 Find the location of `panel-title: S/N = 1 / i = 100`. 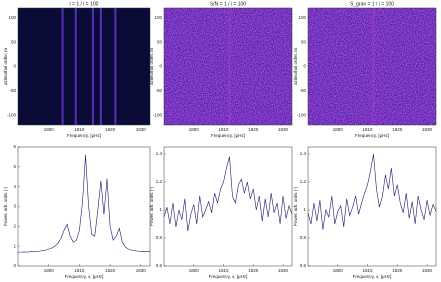

panel-title: S/N = 1 / i = 100 is located at coordinates (228, 4).